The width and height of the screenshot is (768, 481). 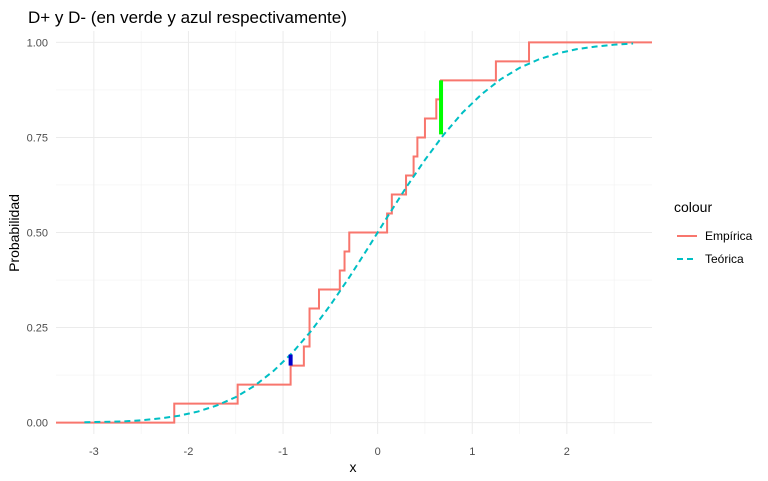 I want to click on x-tick-label: 2, so click(x=567, y=452).